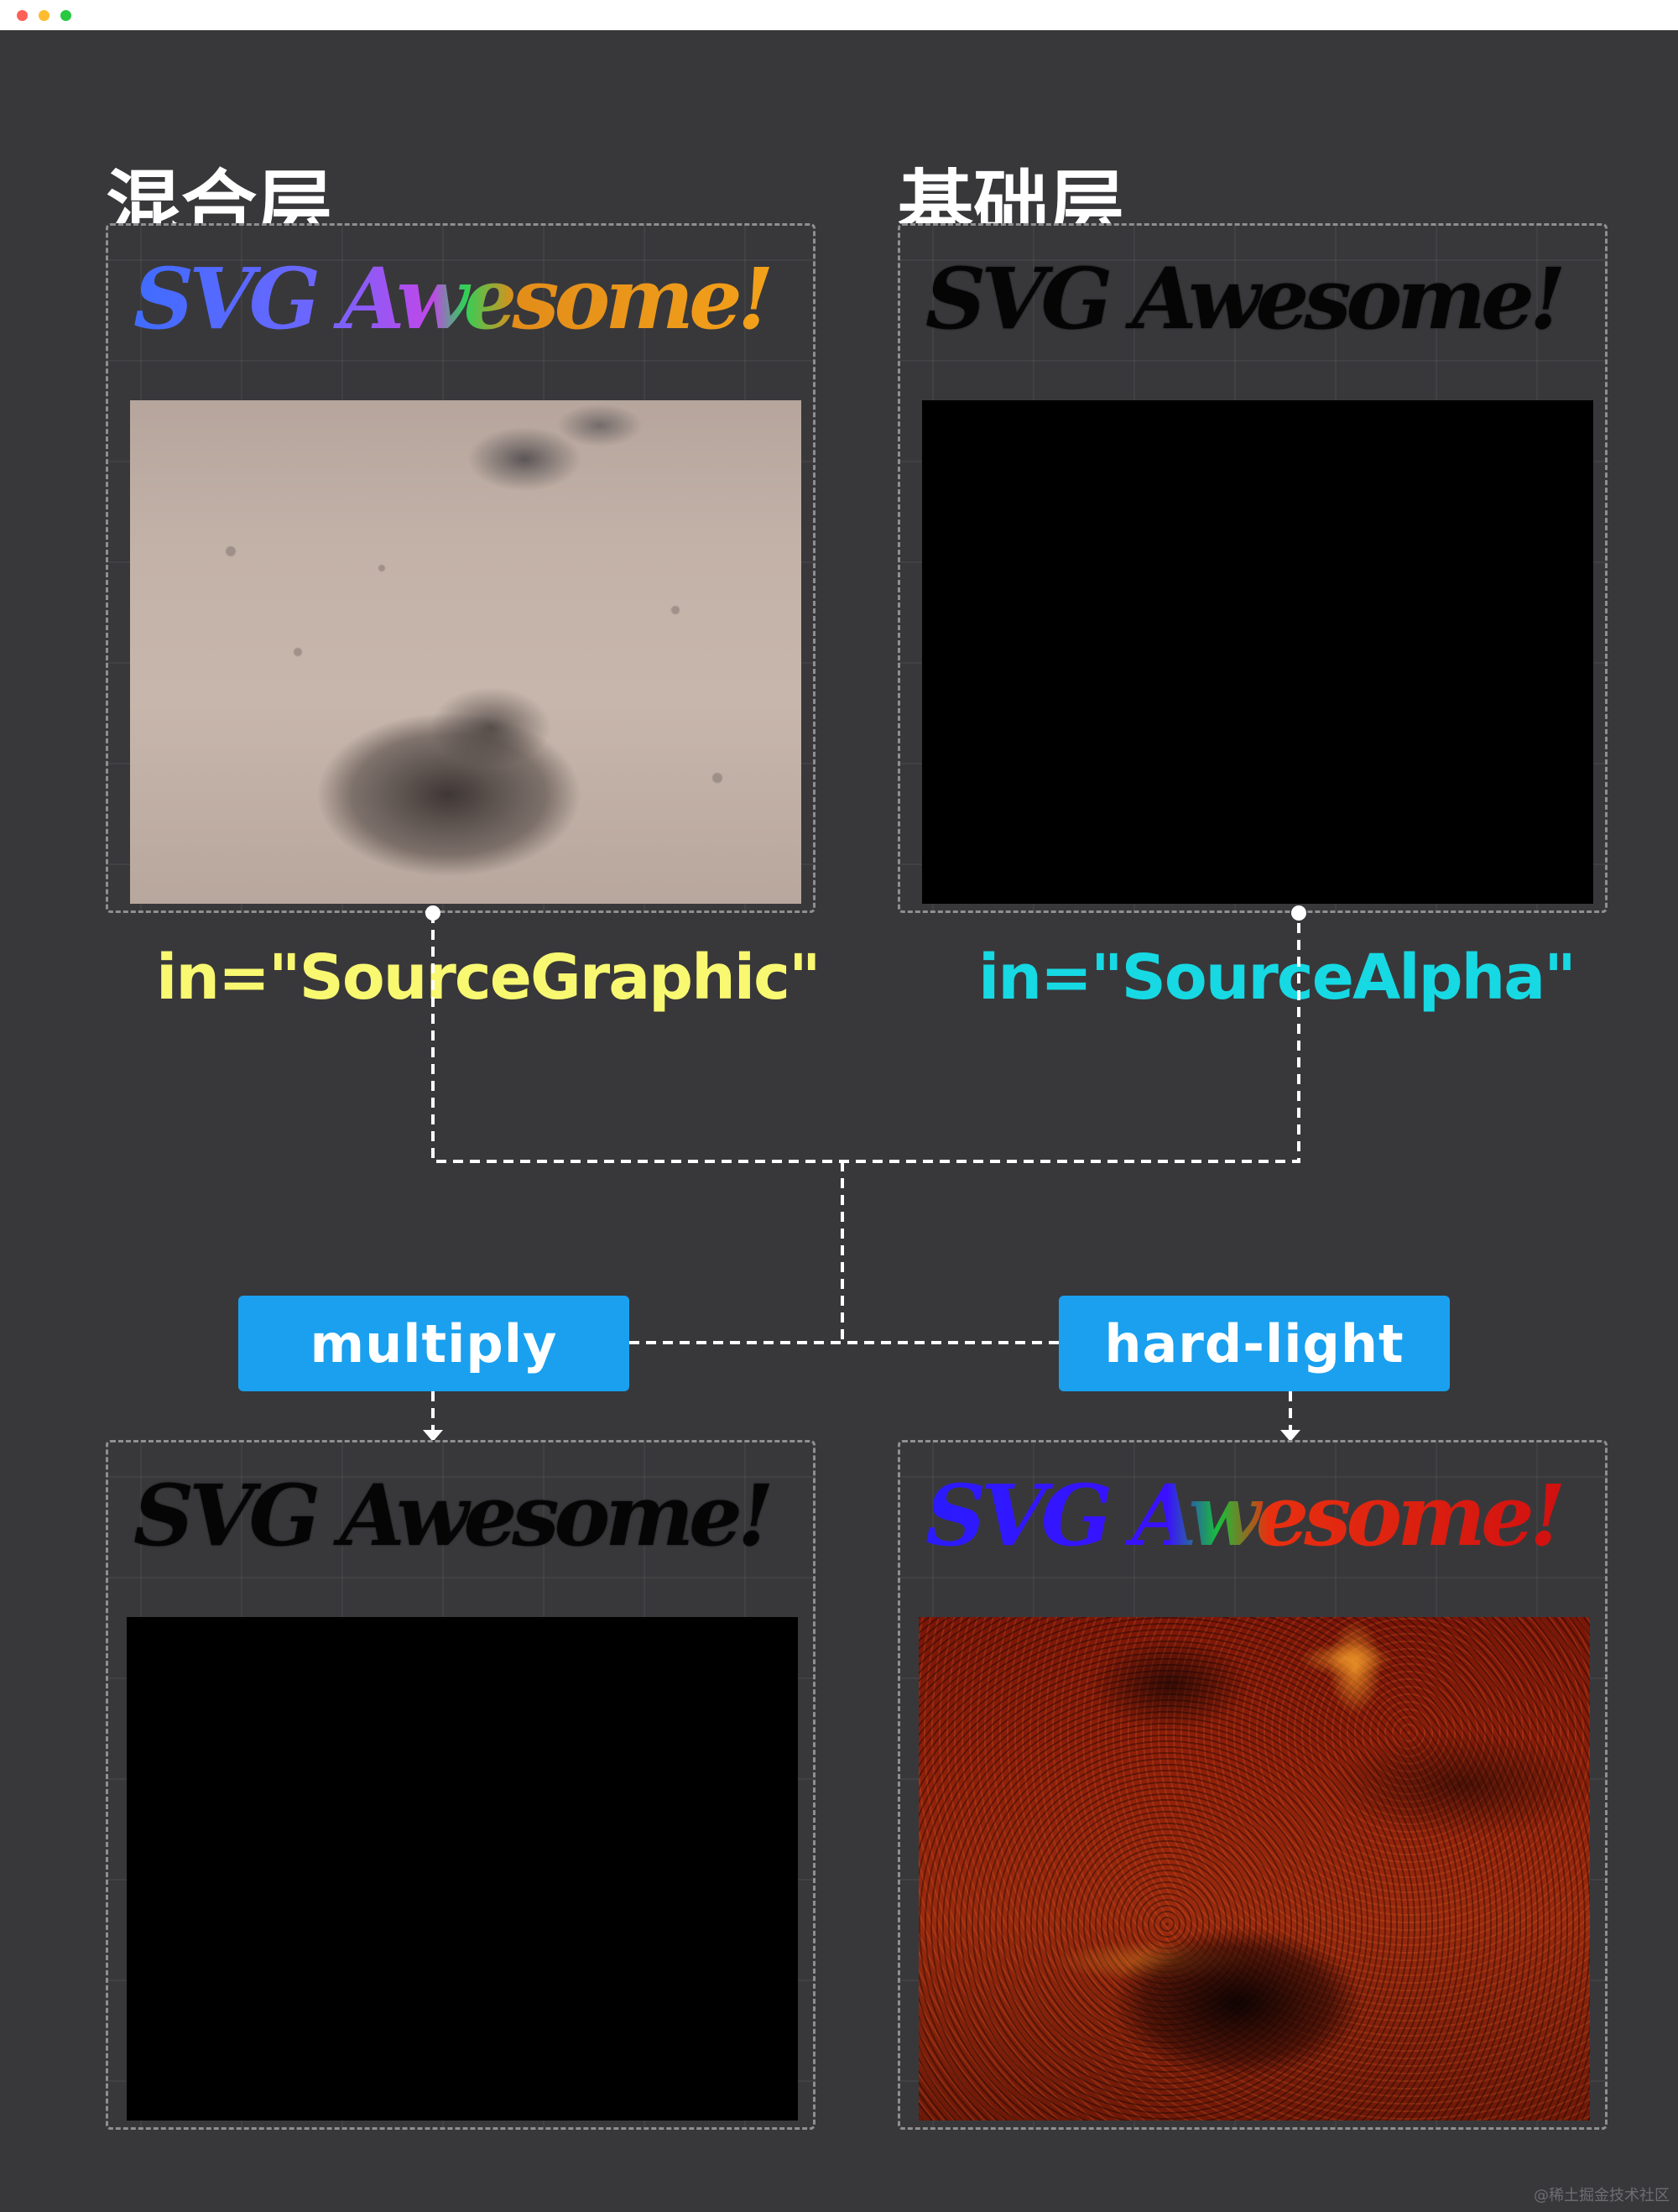  Describe the element at coordinates (44, 15) in the screenshot. I see `window-minimize-button` at that location.